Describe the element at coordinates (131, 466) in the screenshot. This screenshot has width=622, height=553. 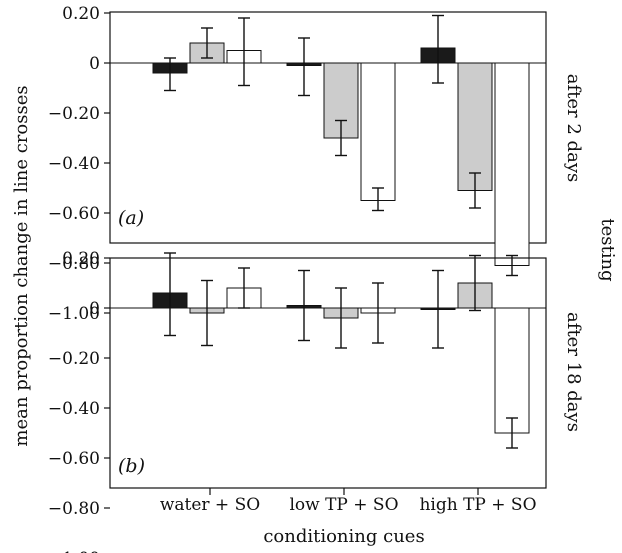
I see `panel-label-b: (b)` at that location.